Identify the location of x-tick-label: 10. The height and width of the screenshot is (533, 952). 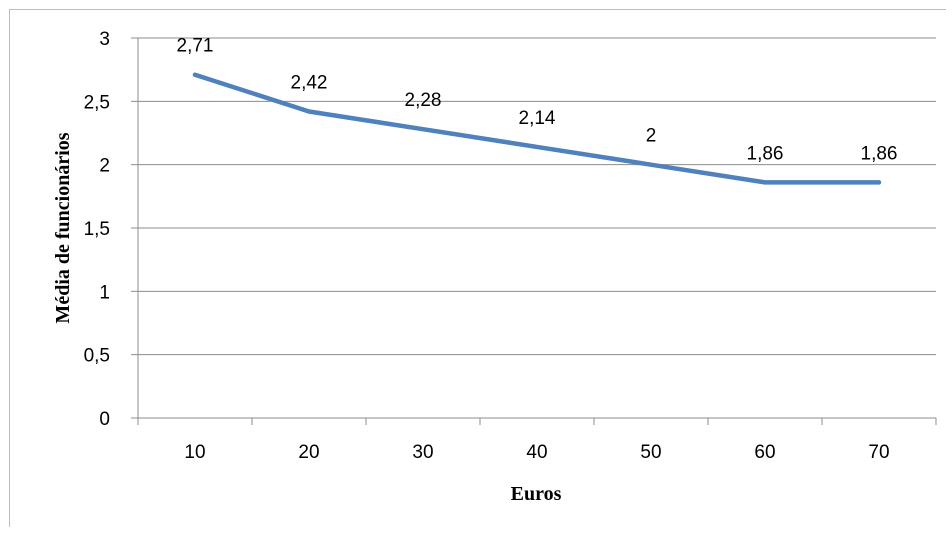
(194, 452).